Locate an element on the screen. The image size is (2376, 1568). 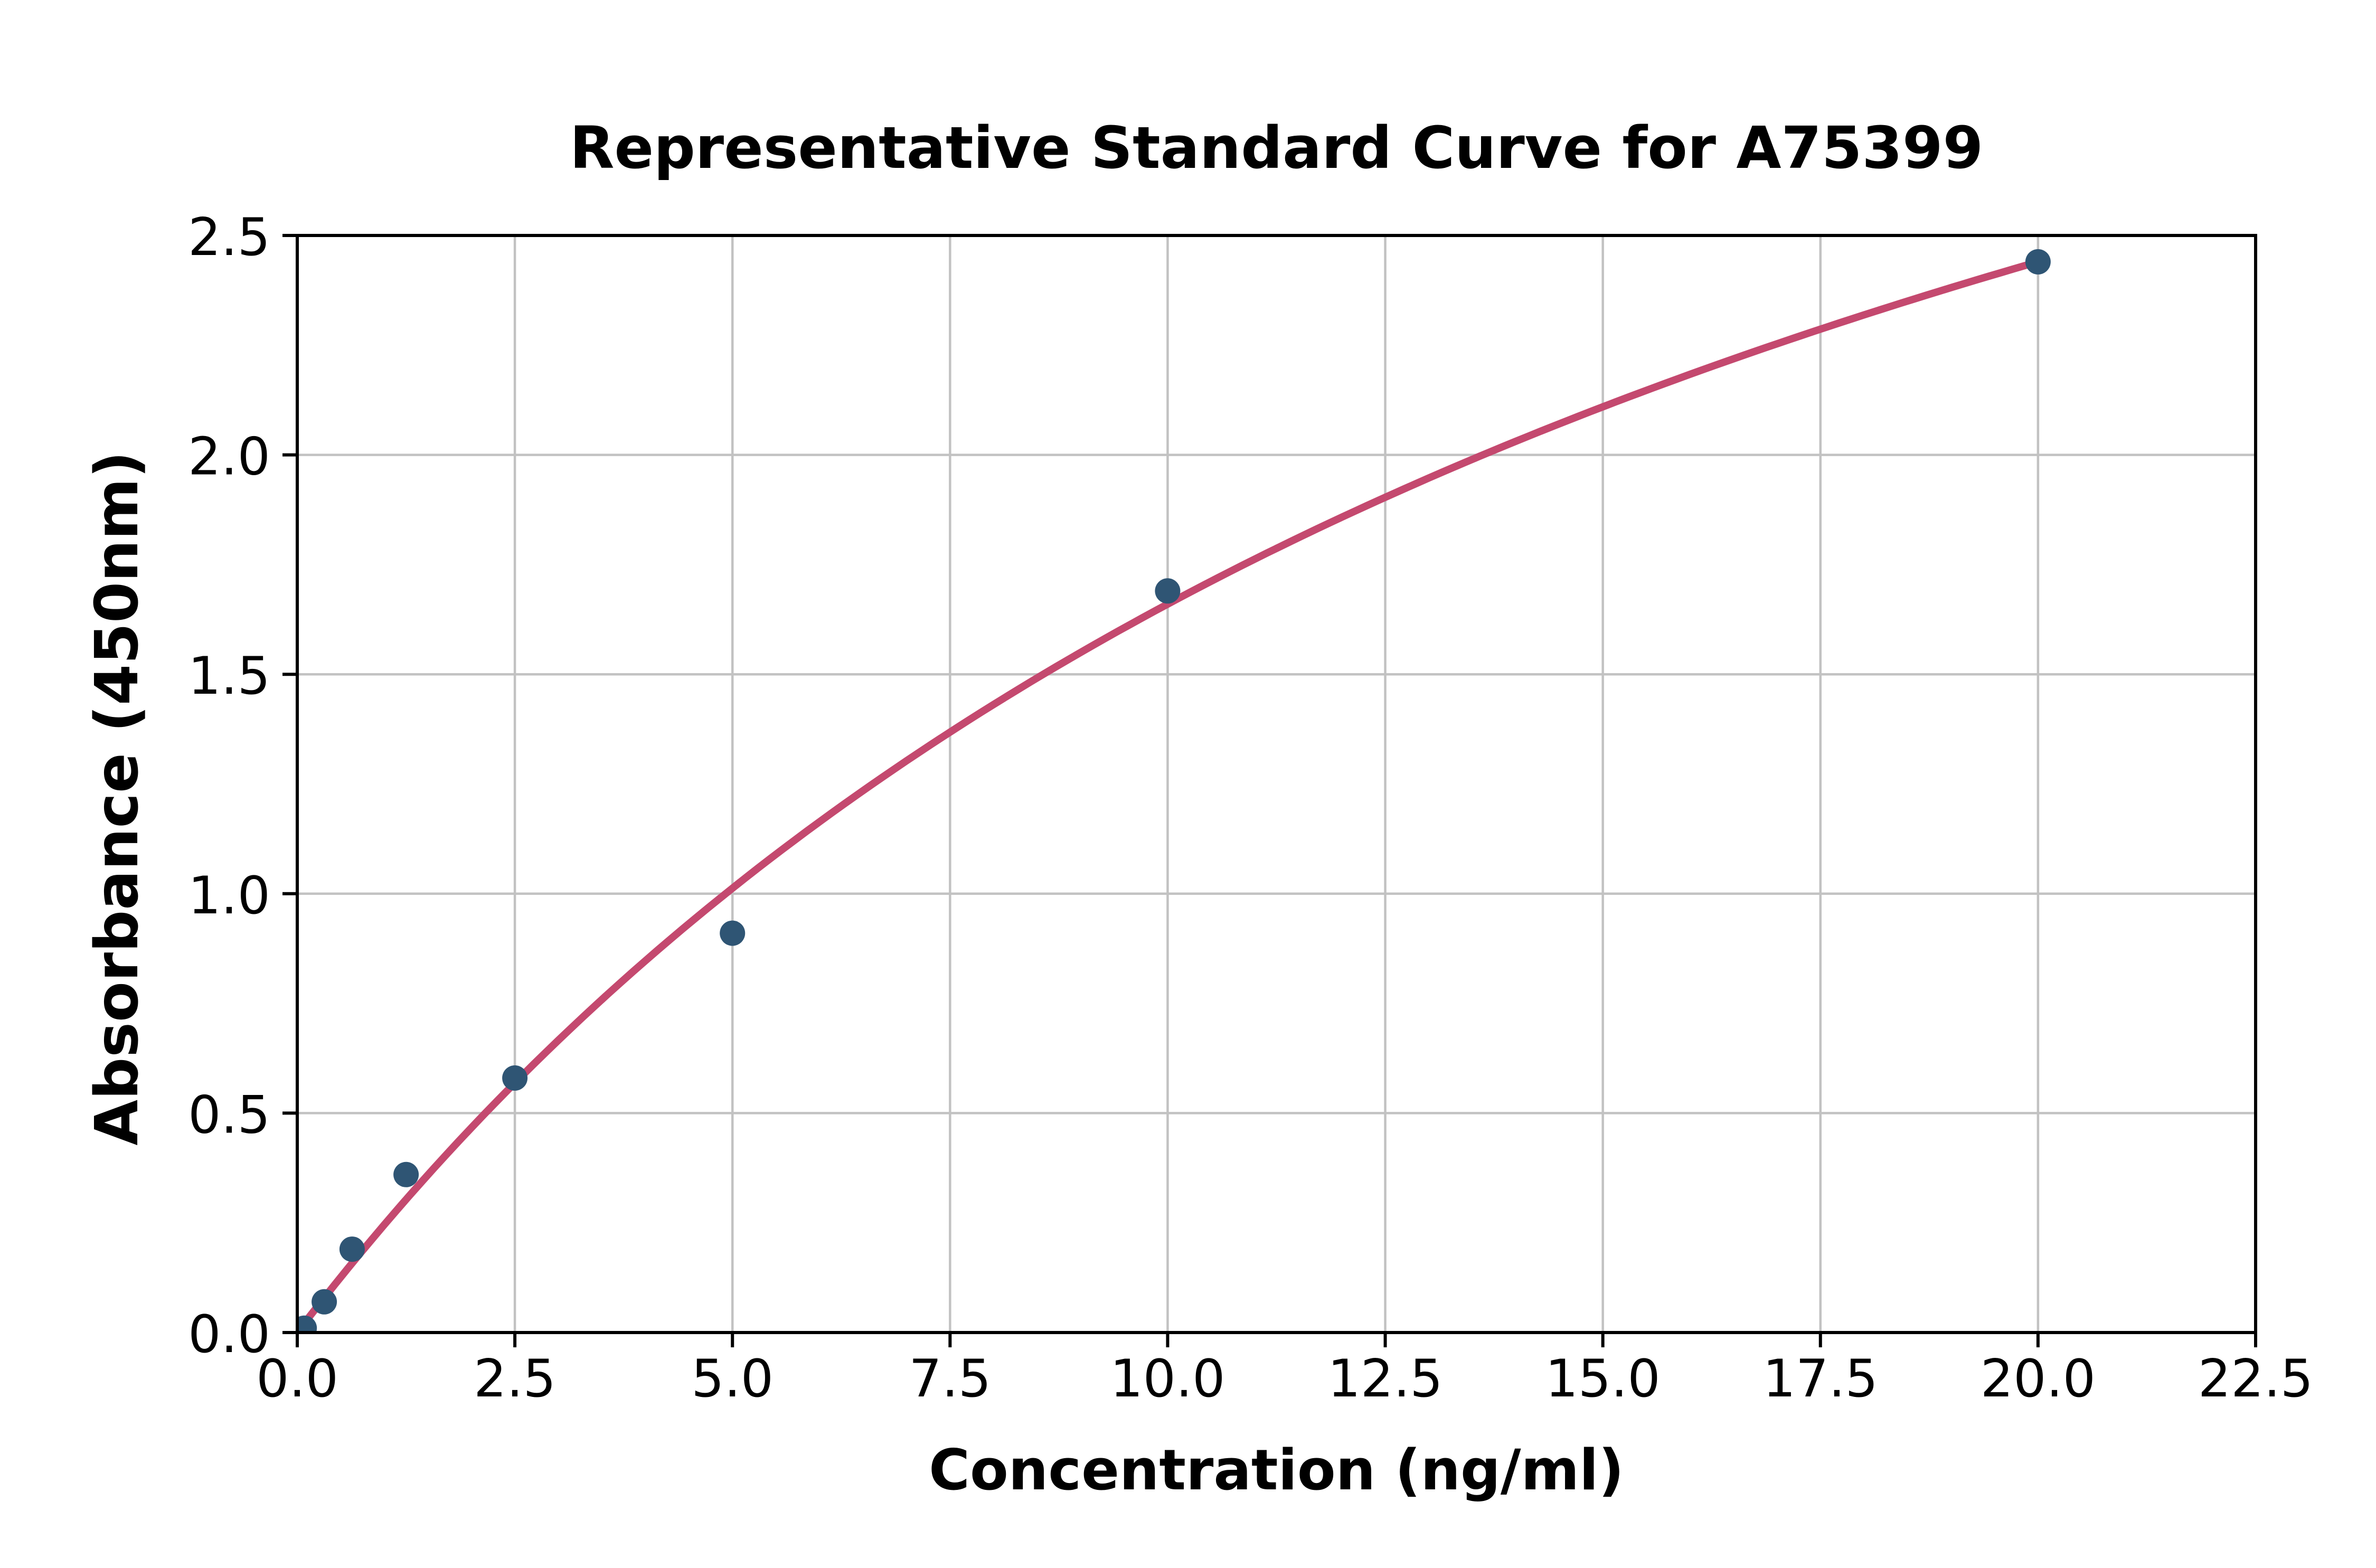
x-tick-label: 15.0 is located at coordinates (1603, 1379).